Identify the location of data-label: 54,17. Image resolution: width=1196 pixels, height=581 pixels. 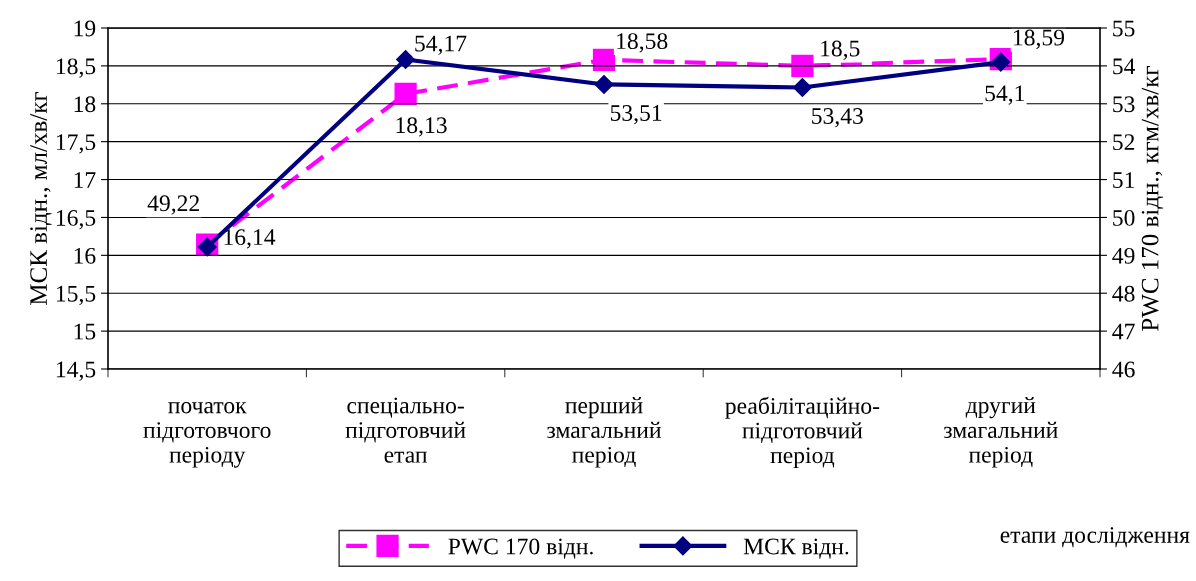
(441, 45).